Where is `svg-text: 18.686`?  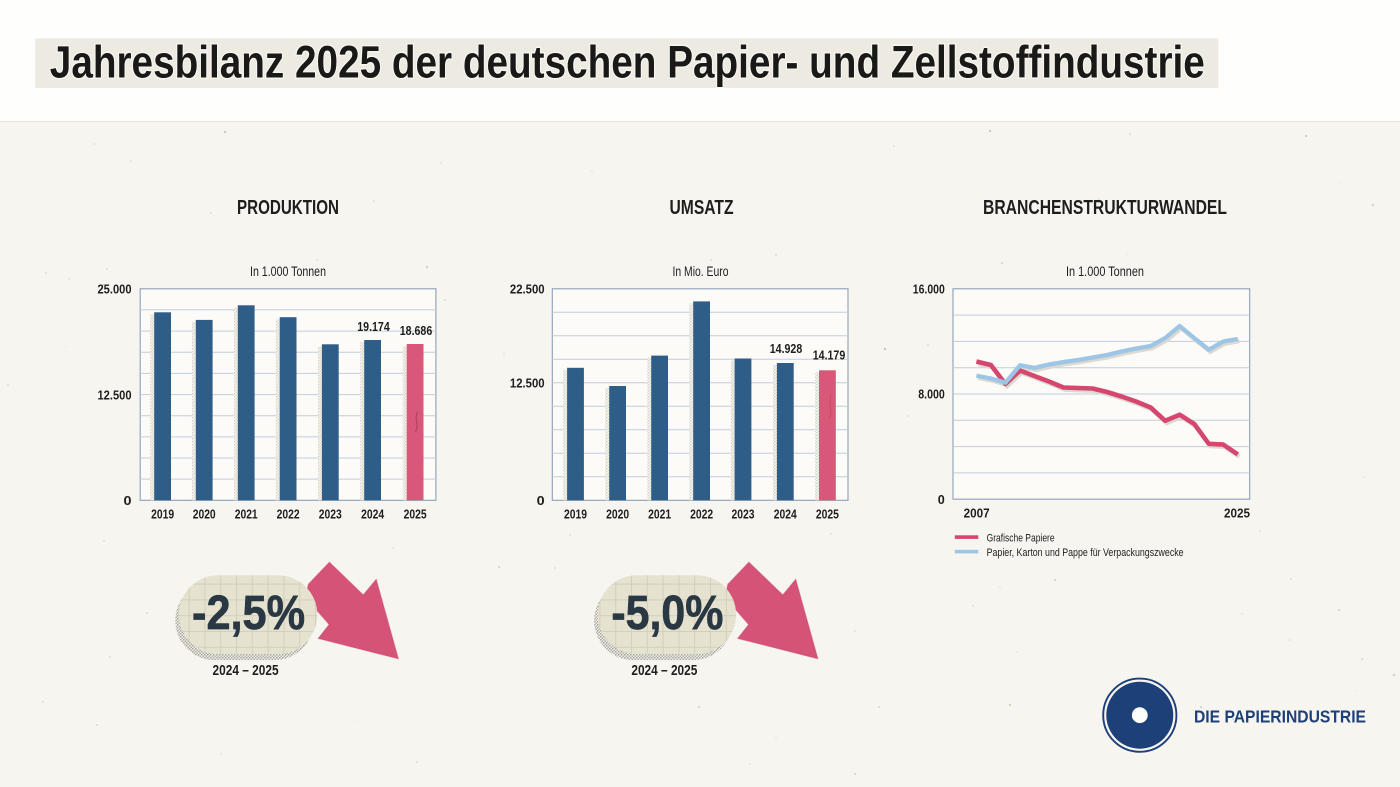 svg-text: 18.686 is located at coordinates (416, 330).